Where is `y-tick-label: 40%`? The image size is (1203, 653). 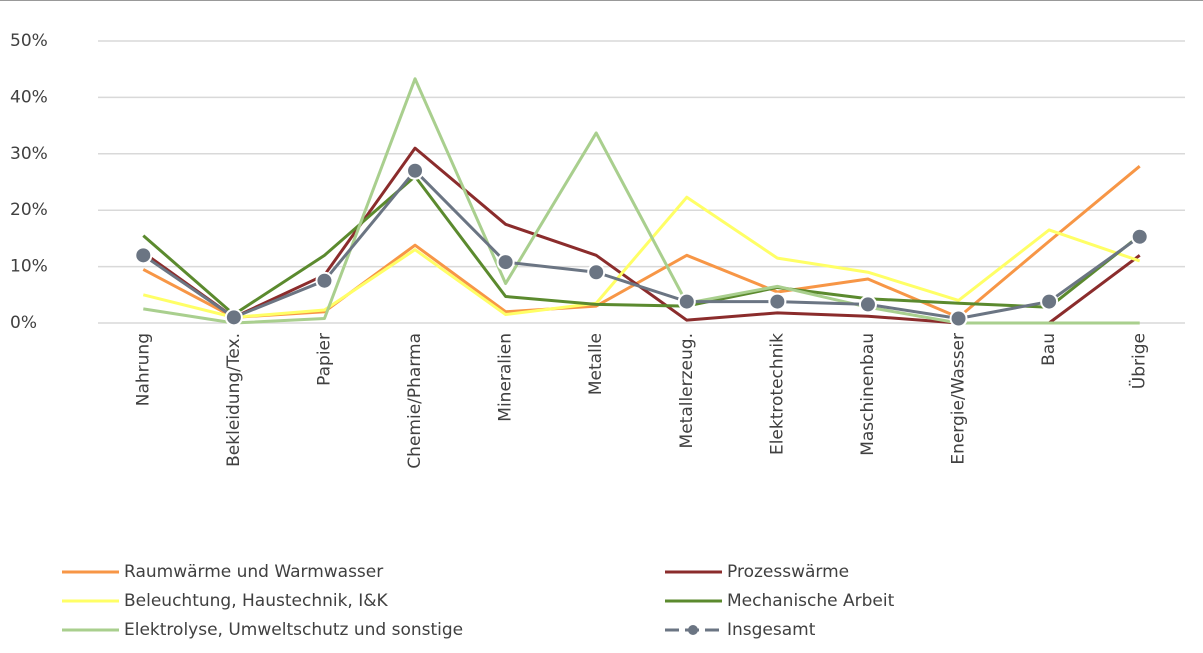
y-tick-label: 40% is located at coordinates (29, 97).